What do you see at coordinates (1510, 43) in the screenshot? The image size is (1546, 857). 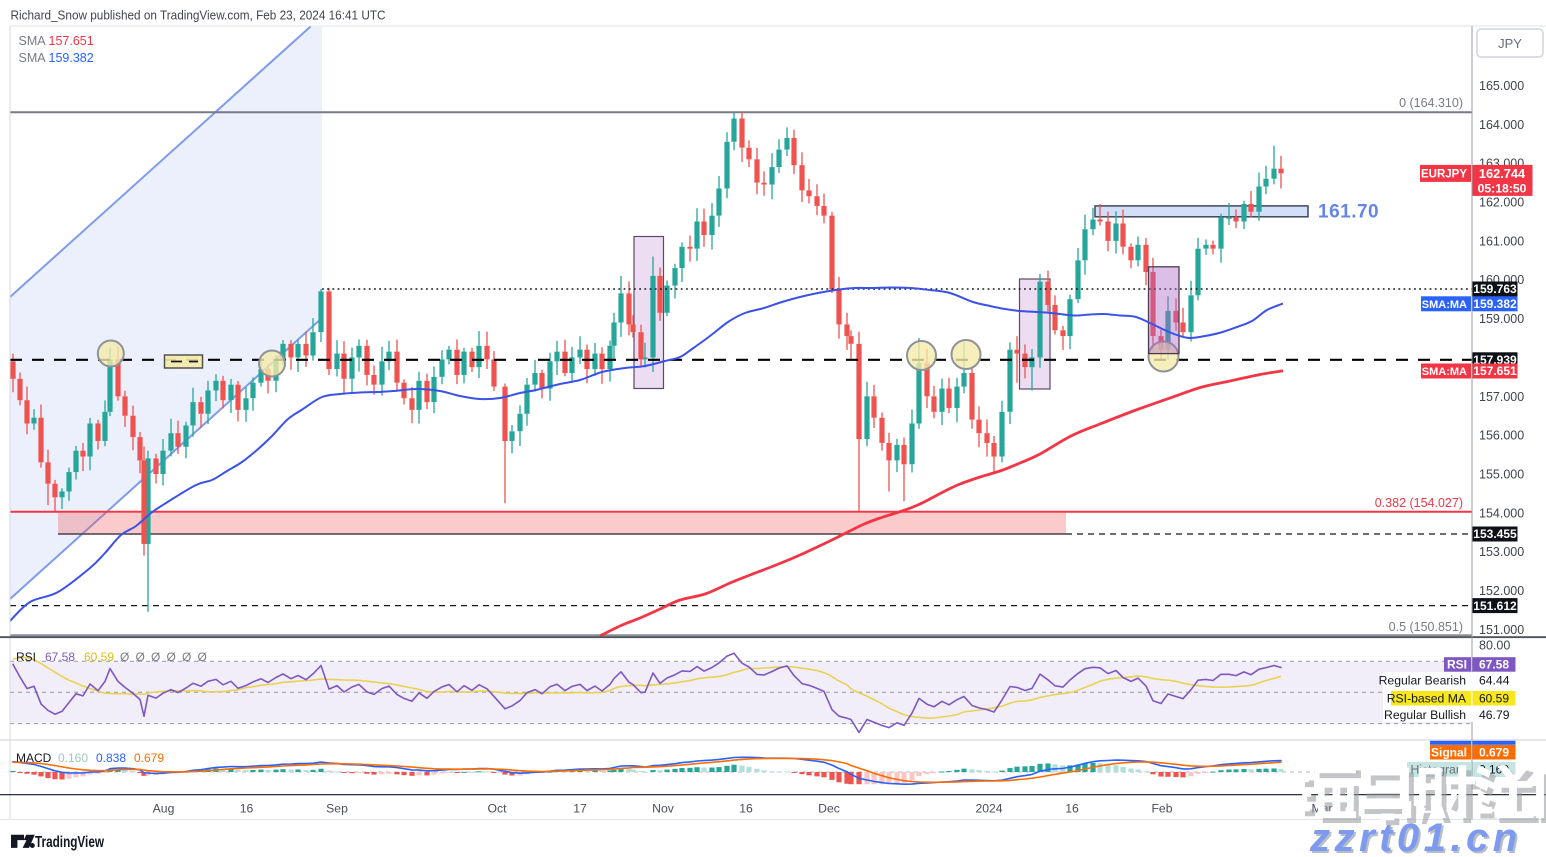 I see `svg-text: JPY` at bounding box center [1510, 43].